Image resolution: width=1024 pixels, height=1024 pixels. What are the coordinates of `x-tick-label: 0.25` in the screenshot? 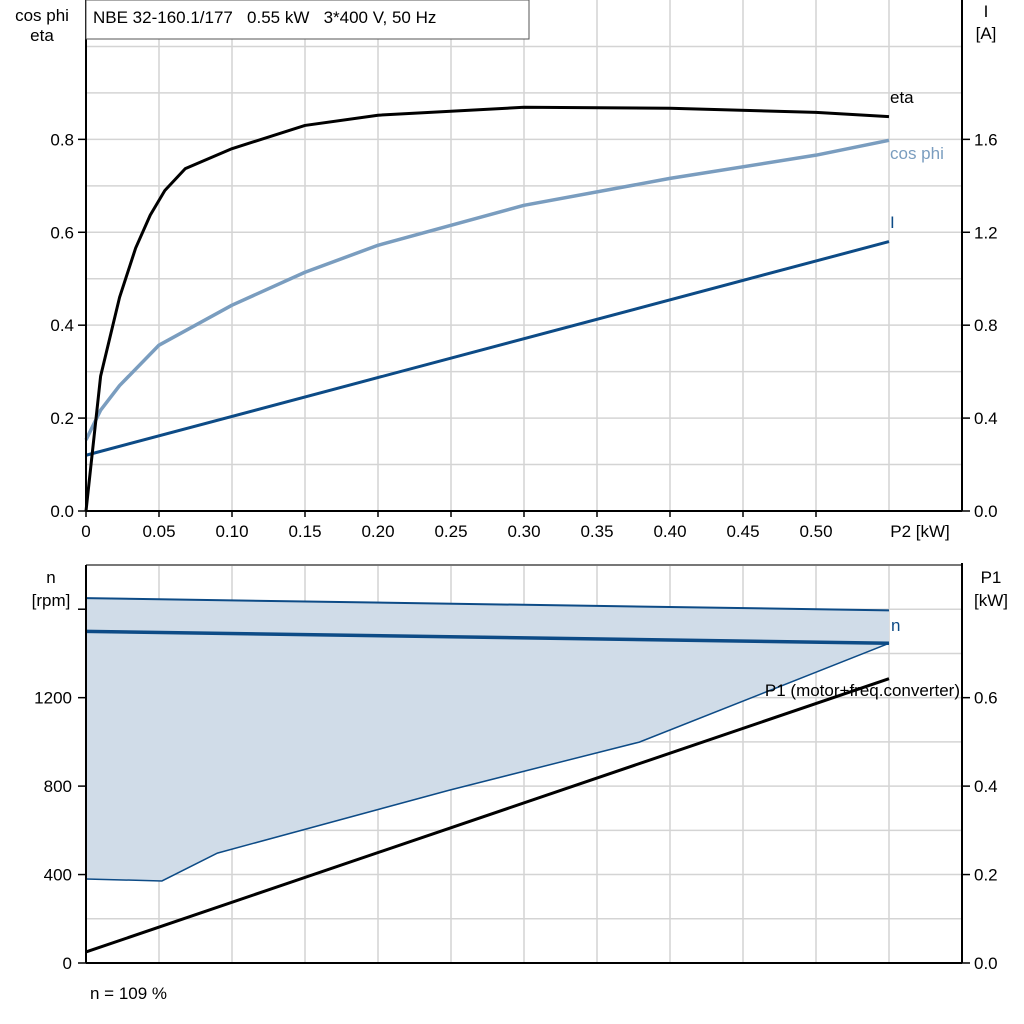 It's located at (450, 531).